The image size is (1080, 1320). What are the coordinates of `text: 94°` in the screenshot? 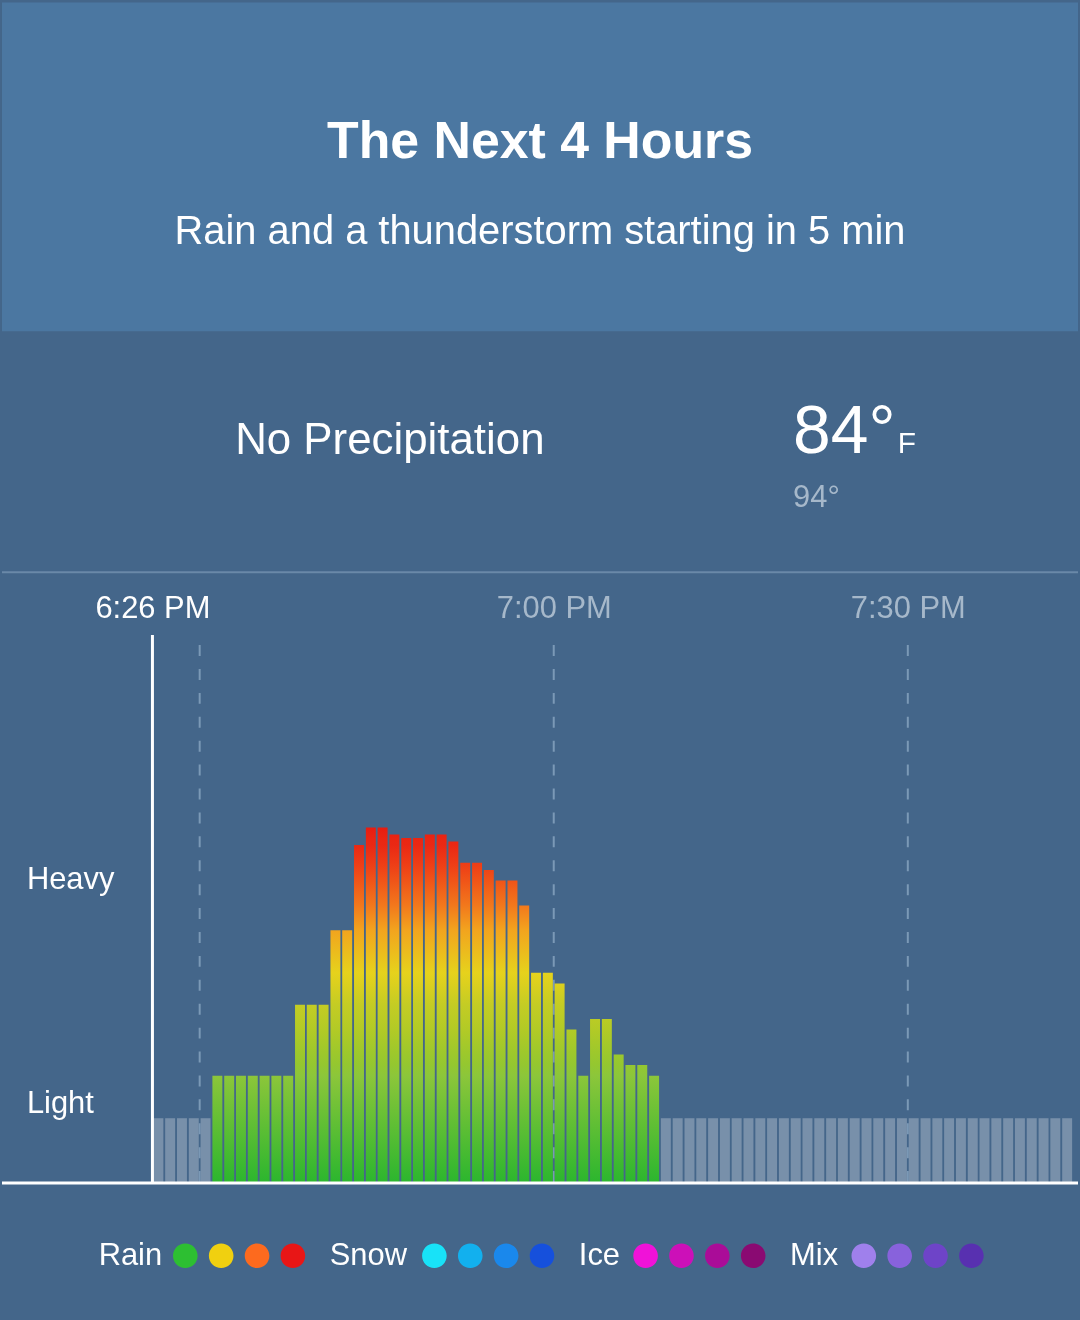 It's located at (816, 496).